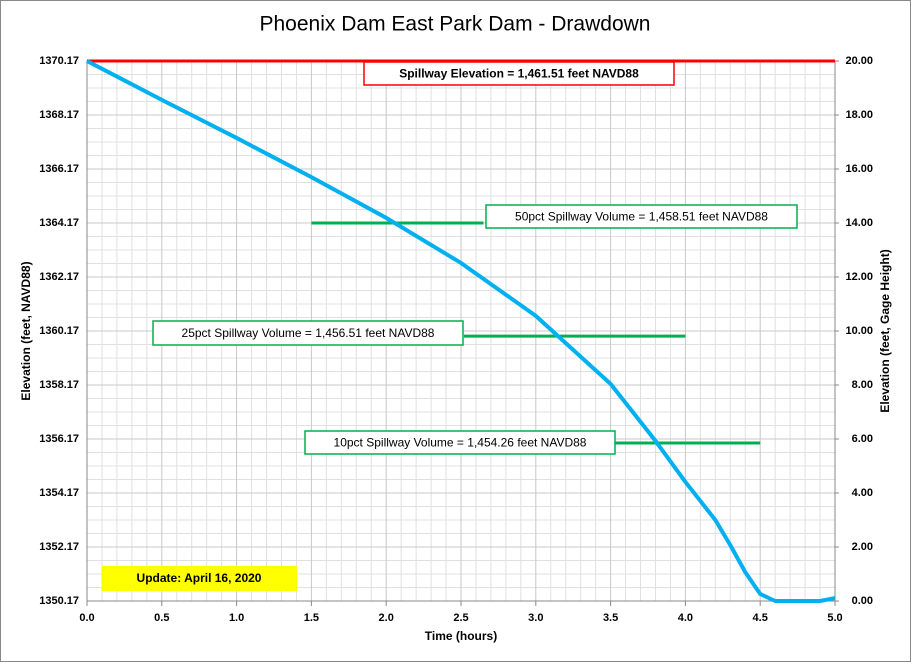  Describe the element at coordinates (859, 223) in the screenshot. I see `y2-tick-label: 14.00` at that location.